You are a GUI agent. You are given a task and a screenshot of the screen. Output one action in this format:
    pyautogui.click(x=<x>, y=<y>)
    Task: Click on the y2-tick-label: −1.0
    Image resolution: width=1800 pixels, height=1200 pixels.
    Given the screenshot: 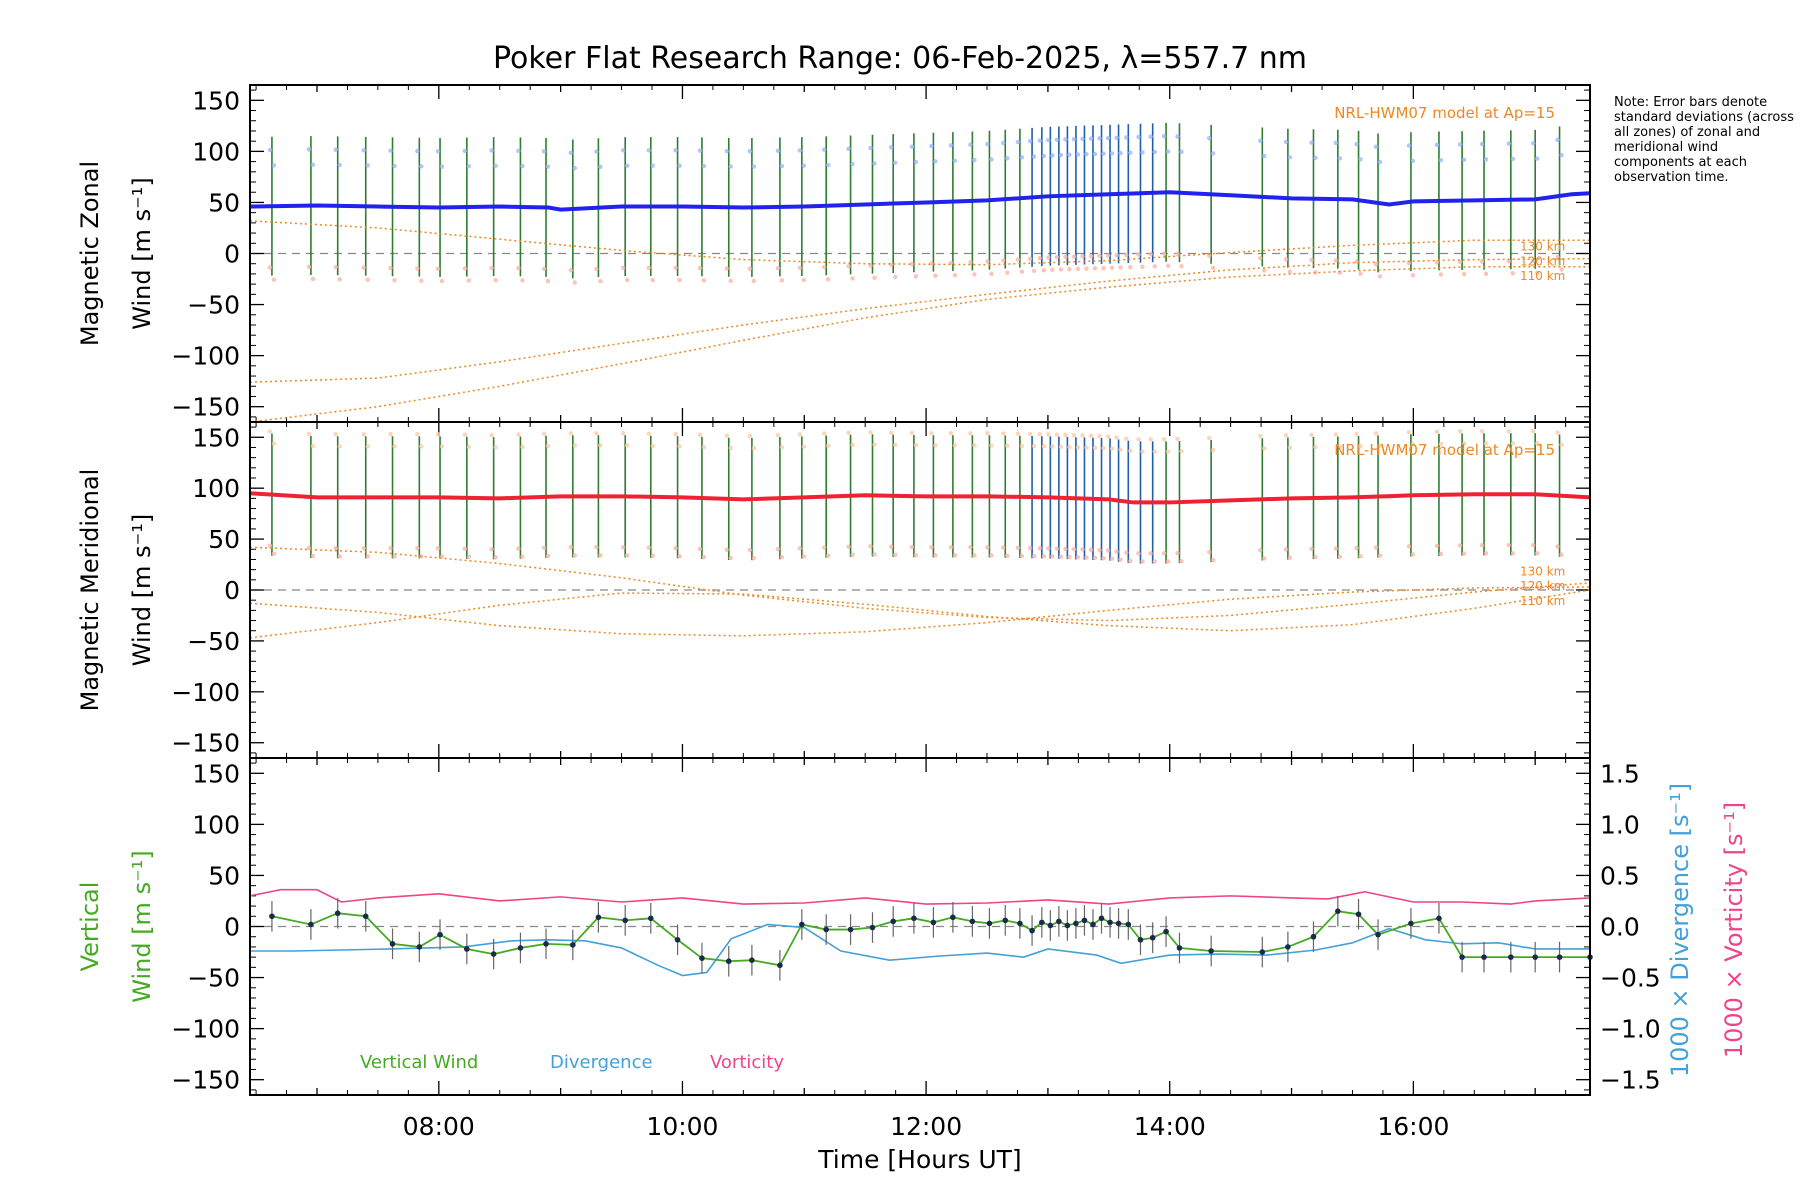 What is the action you would take?
    pyautogui.click(x=1630, y=1029)
    